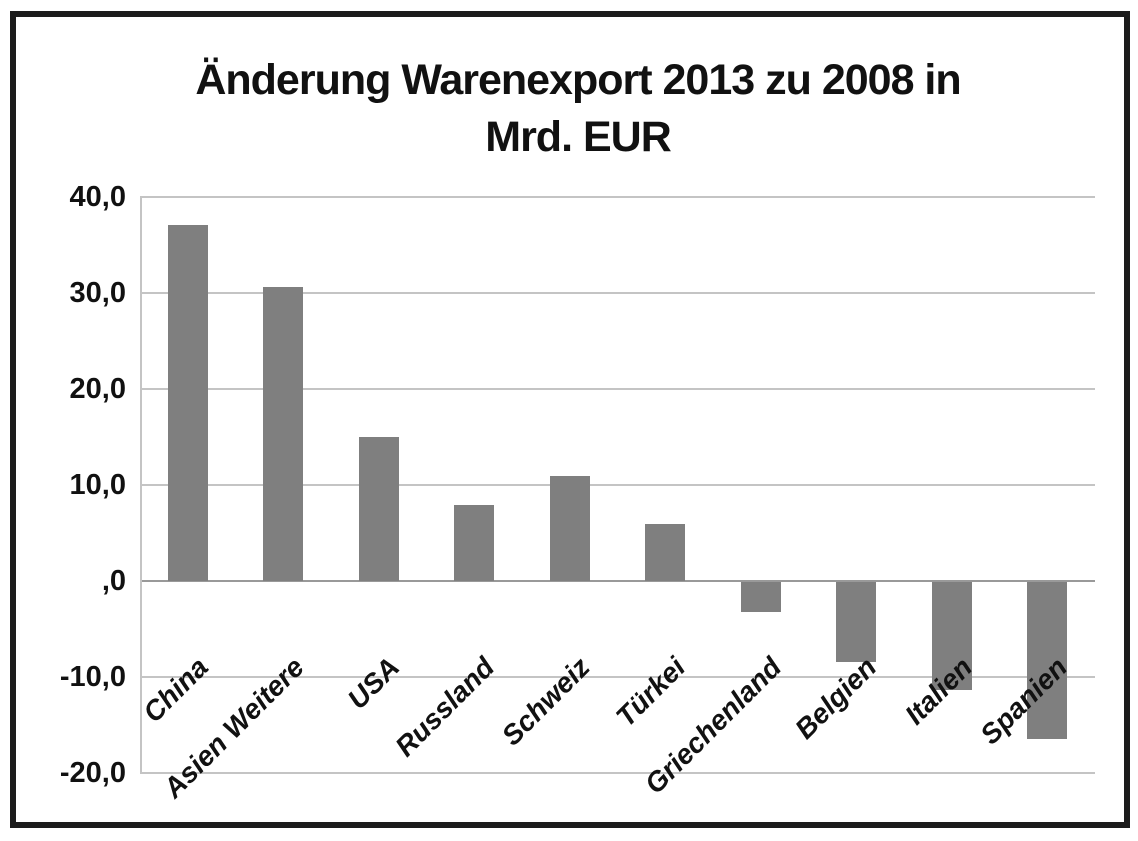 Image resolution: width=1138 pixels, height=841 pixels. What do you see at coordinates (760, 597) in the screenshot?
I see `bar-griechenland` at bounding box center [760, 597].